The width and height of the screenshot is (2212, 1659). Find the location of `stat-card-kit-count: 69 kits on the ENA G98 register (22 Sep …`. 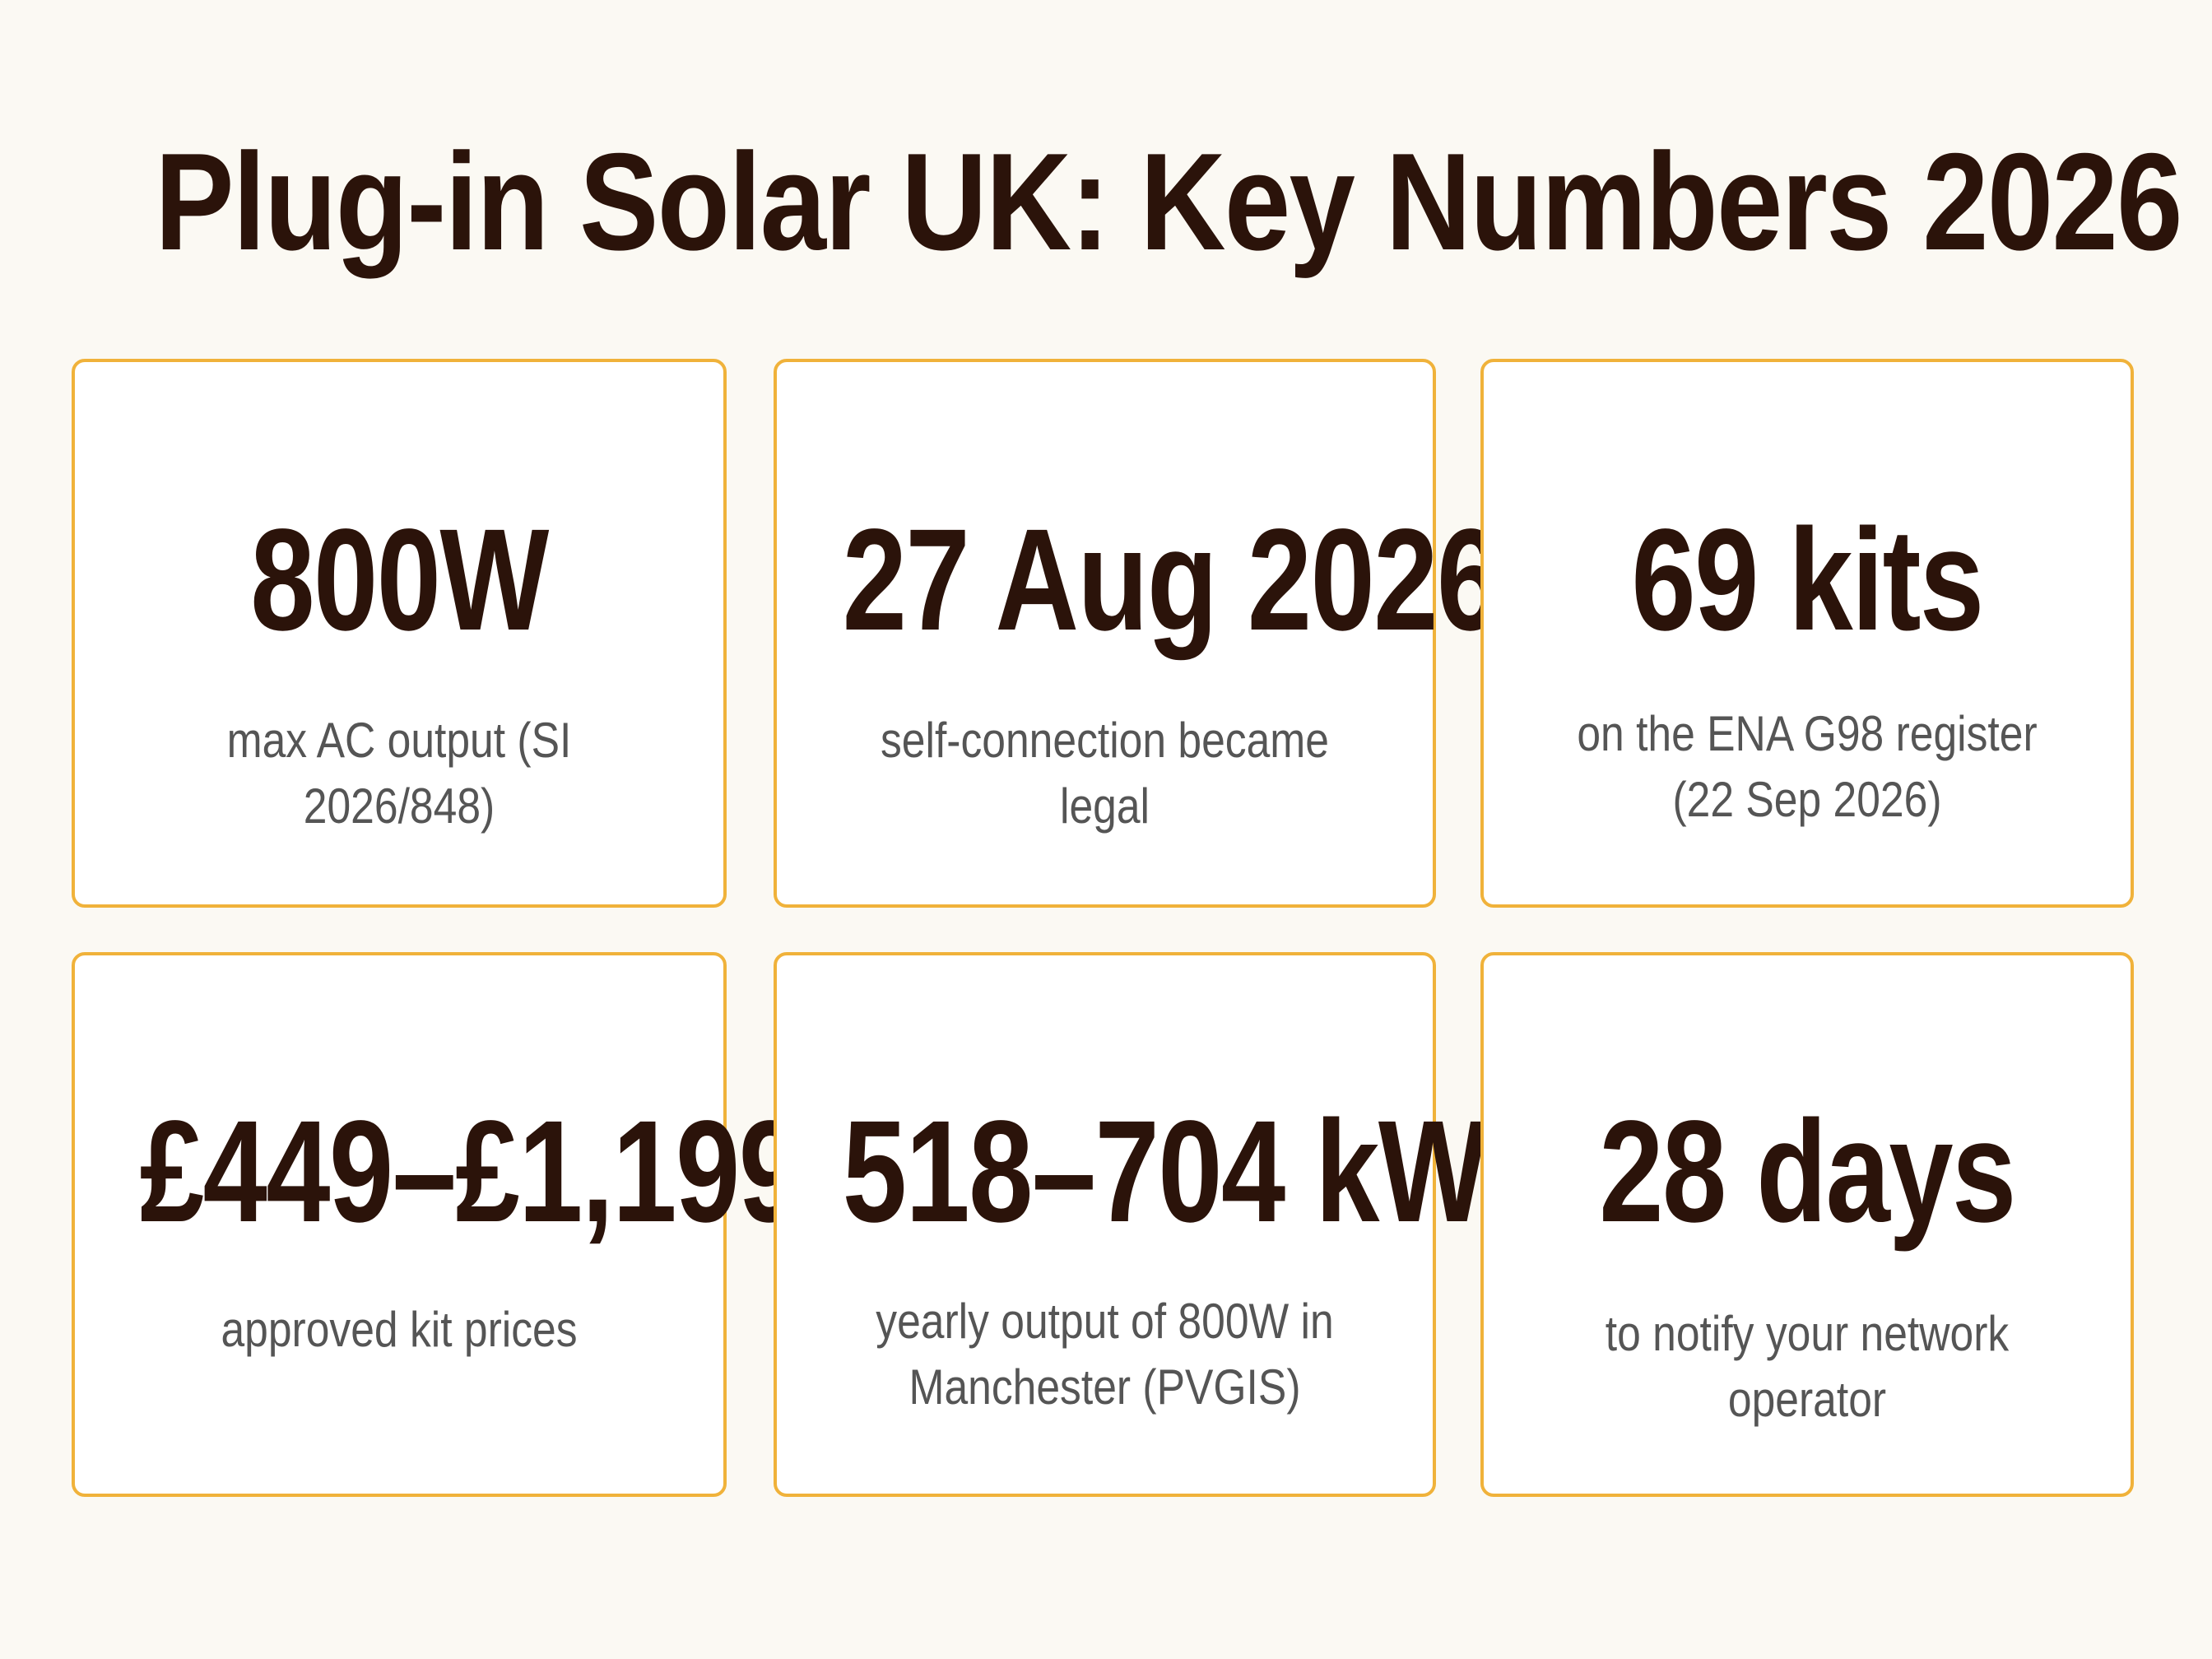

stat-card-kit-count: 69 kits on the ENA G98 register (22 Sep … is located at coordinates (1807, 633).